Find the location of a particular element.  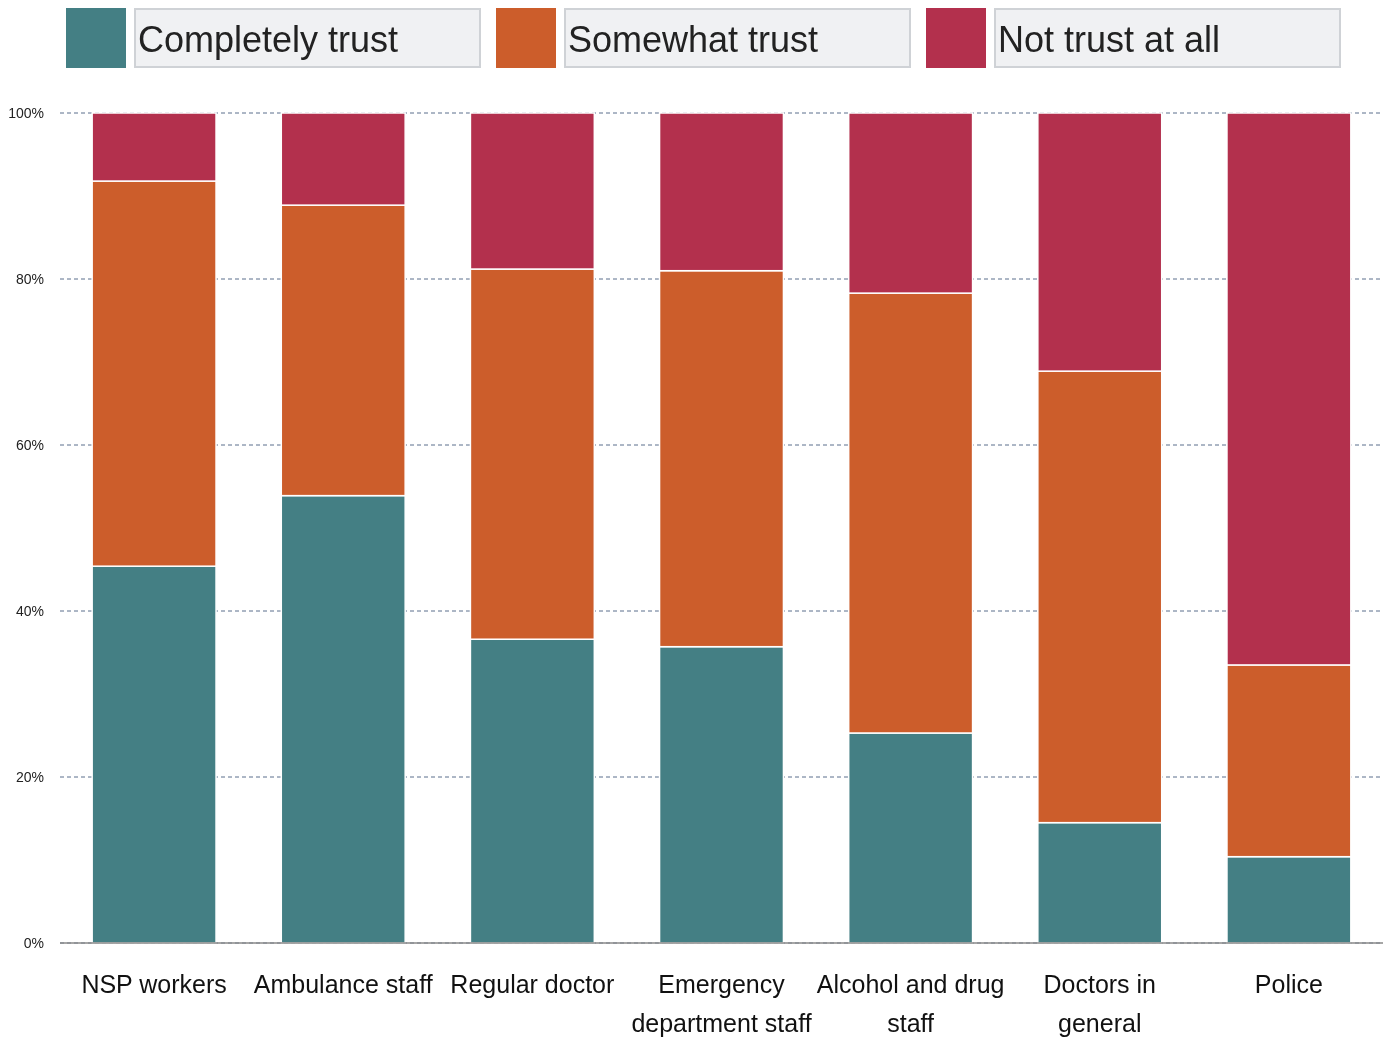

x-tick-label: Emergency department staff is located at coordinates (721, 1003).